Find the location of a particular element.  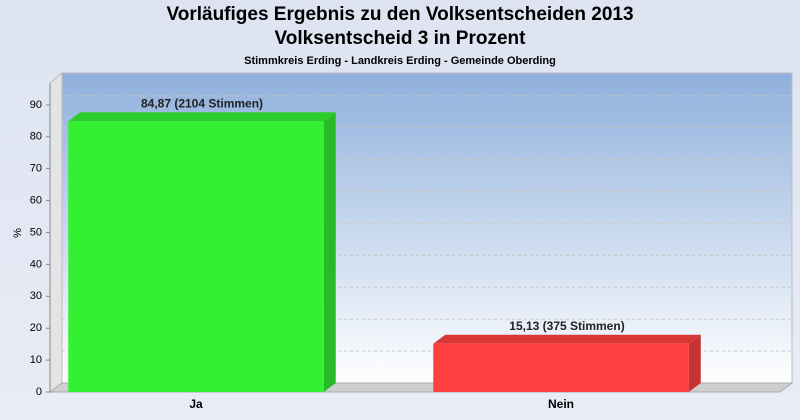

value-label: 84,87 (2104 Stimmen) is located at coordinates (202, 103).